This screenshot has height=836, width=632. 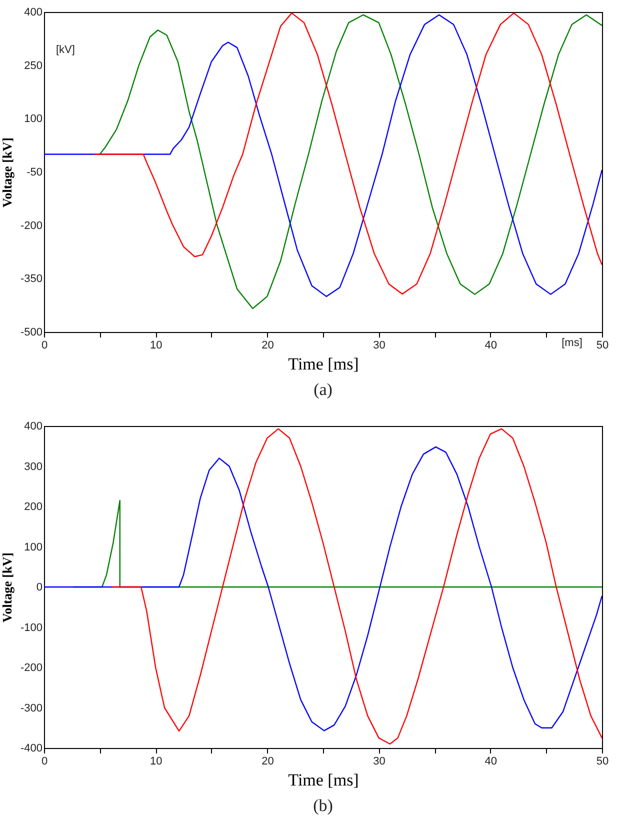 What do you see at coordinates (39, 588) in the screenshot?
I see `y-tick-label: 0` at bounding box center [39, 588].